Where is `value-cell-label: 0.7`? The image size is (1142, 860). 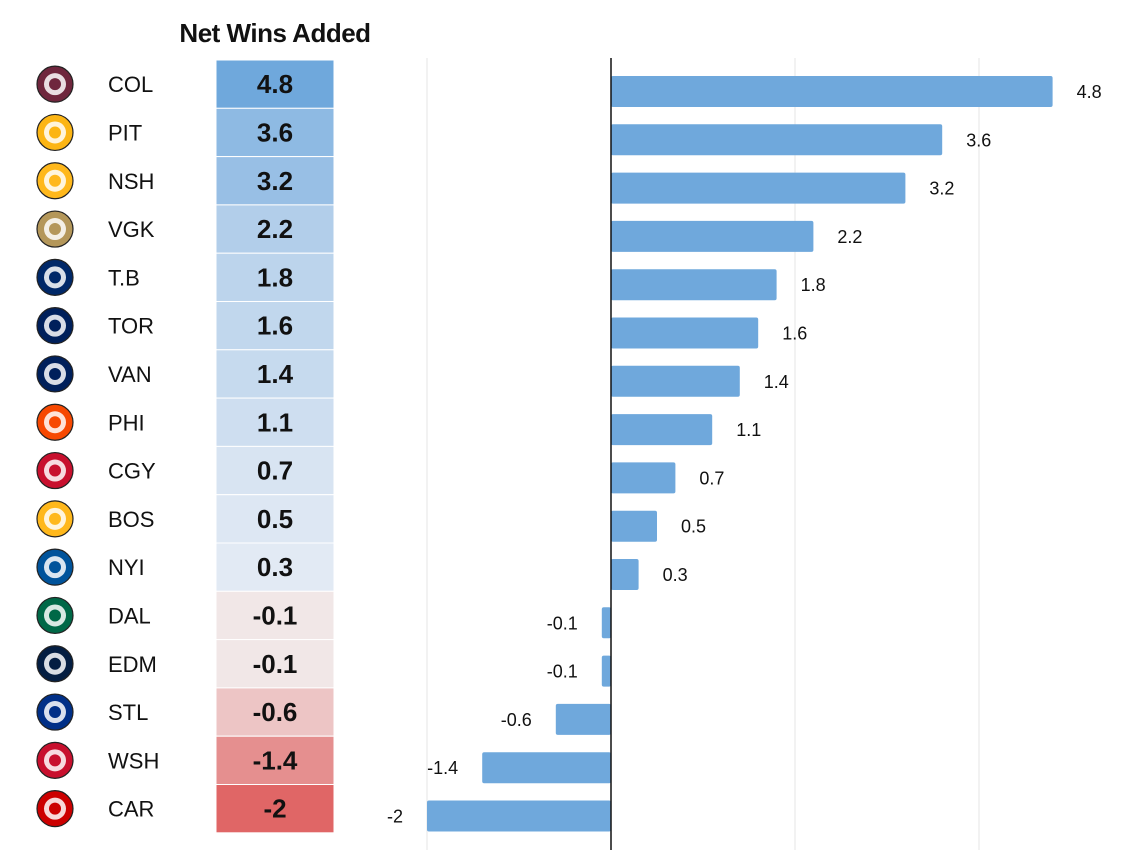 value-cell-label: 0.7 is located at coordinates (275, 471).